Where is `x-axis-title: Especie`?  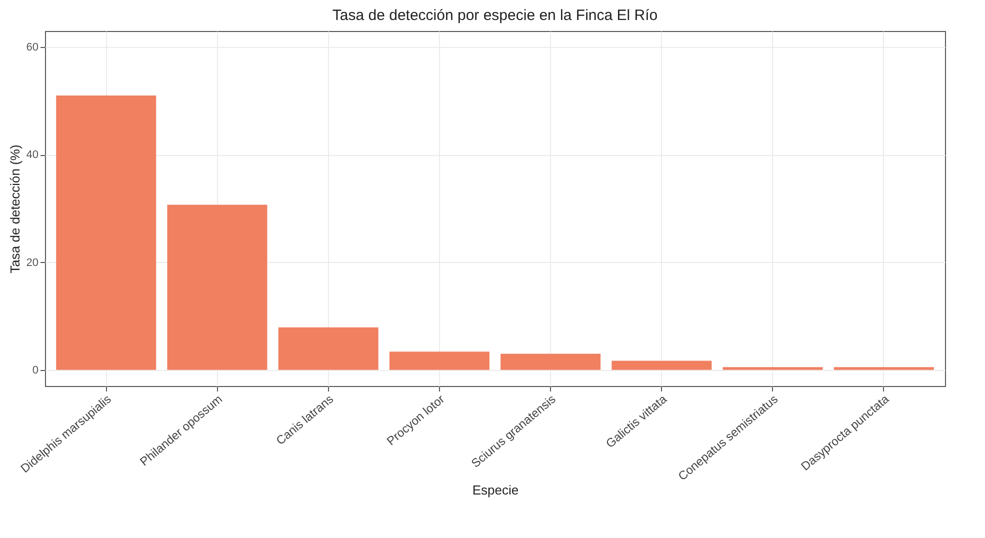 x-axis-title: Especie is located at coordinates (495, 490).